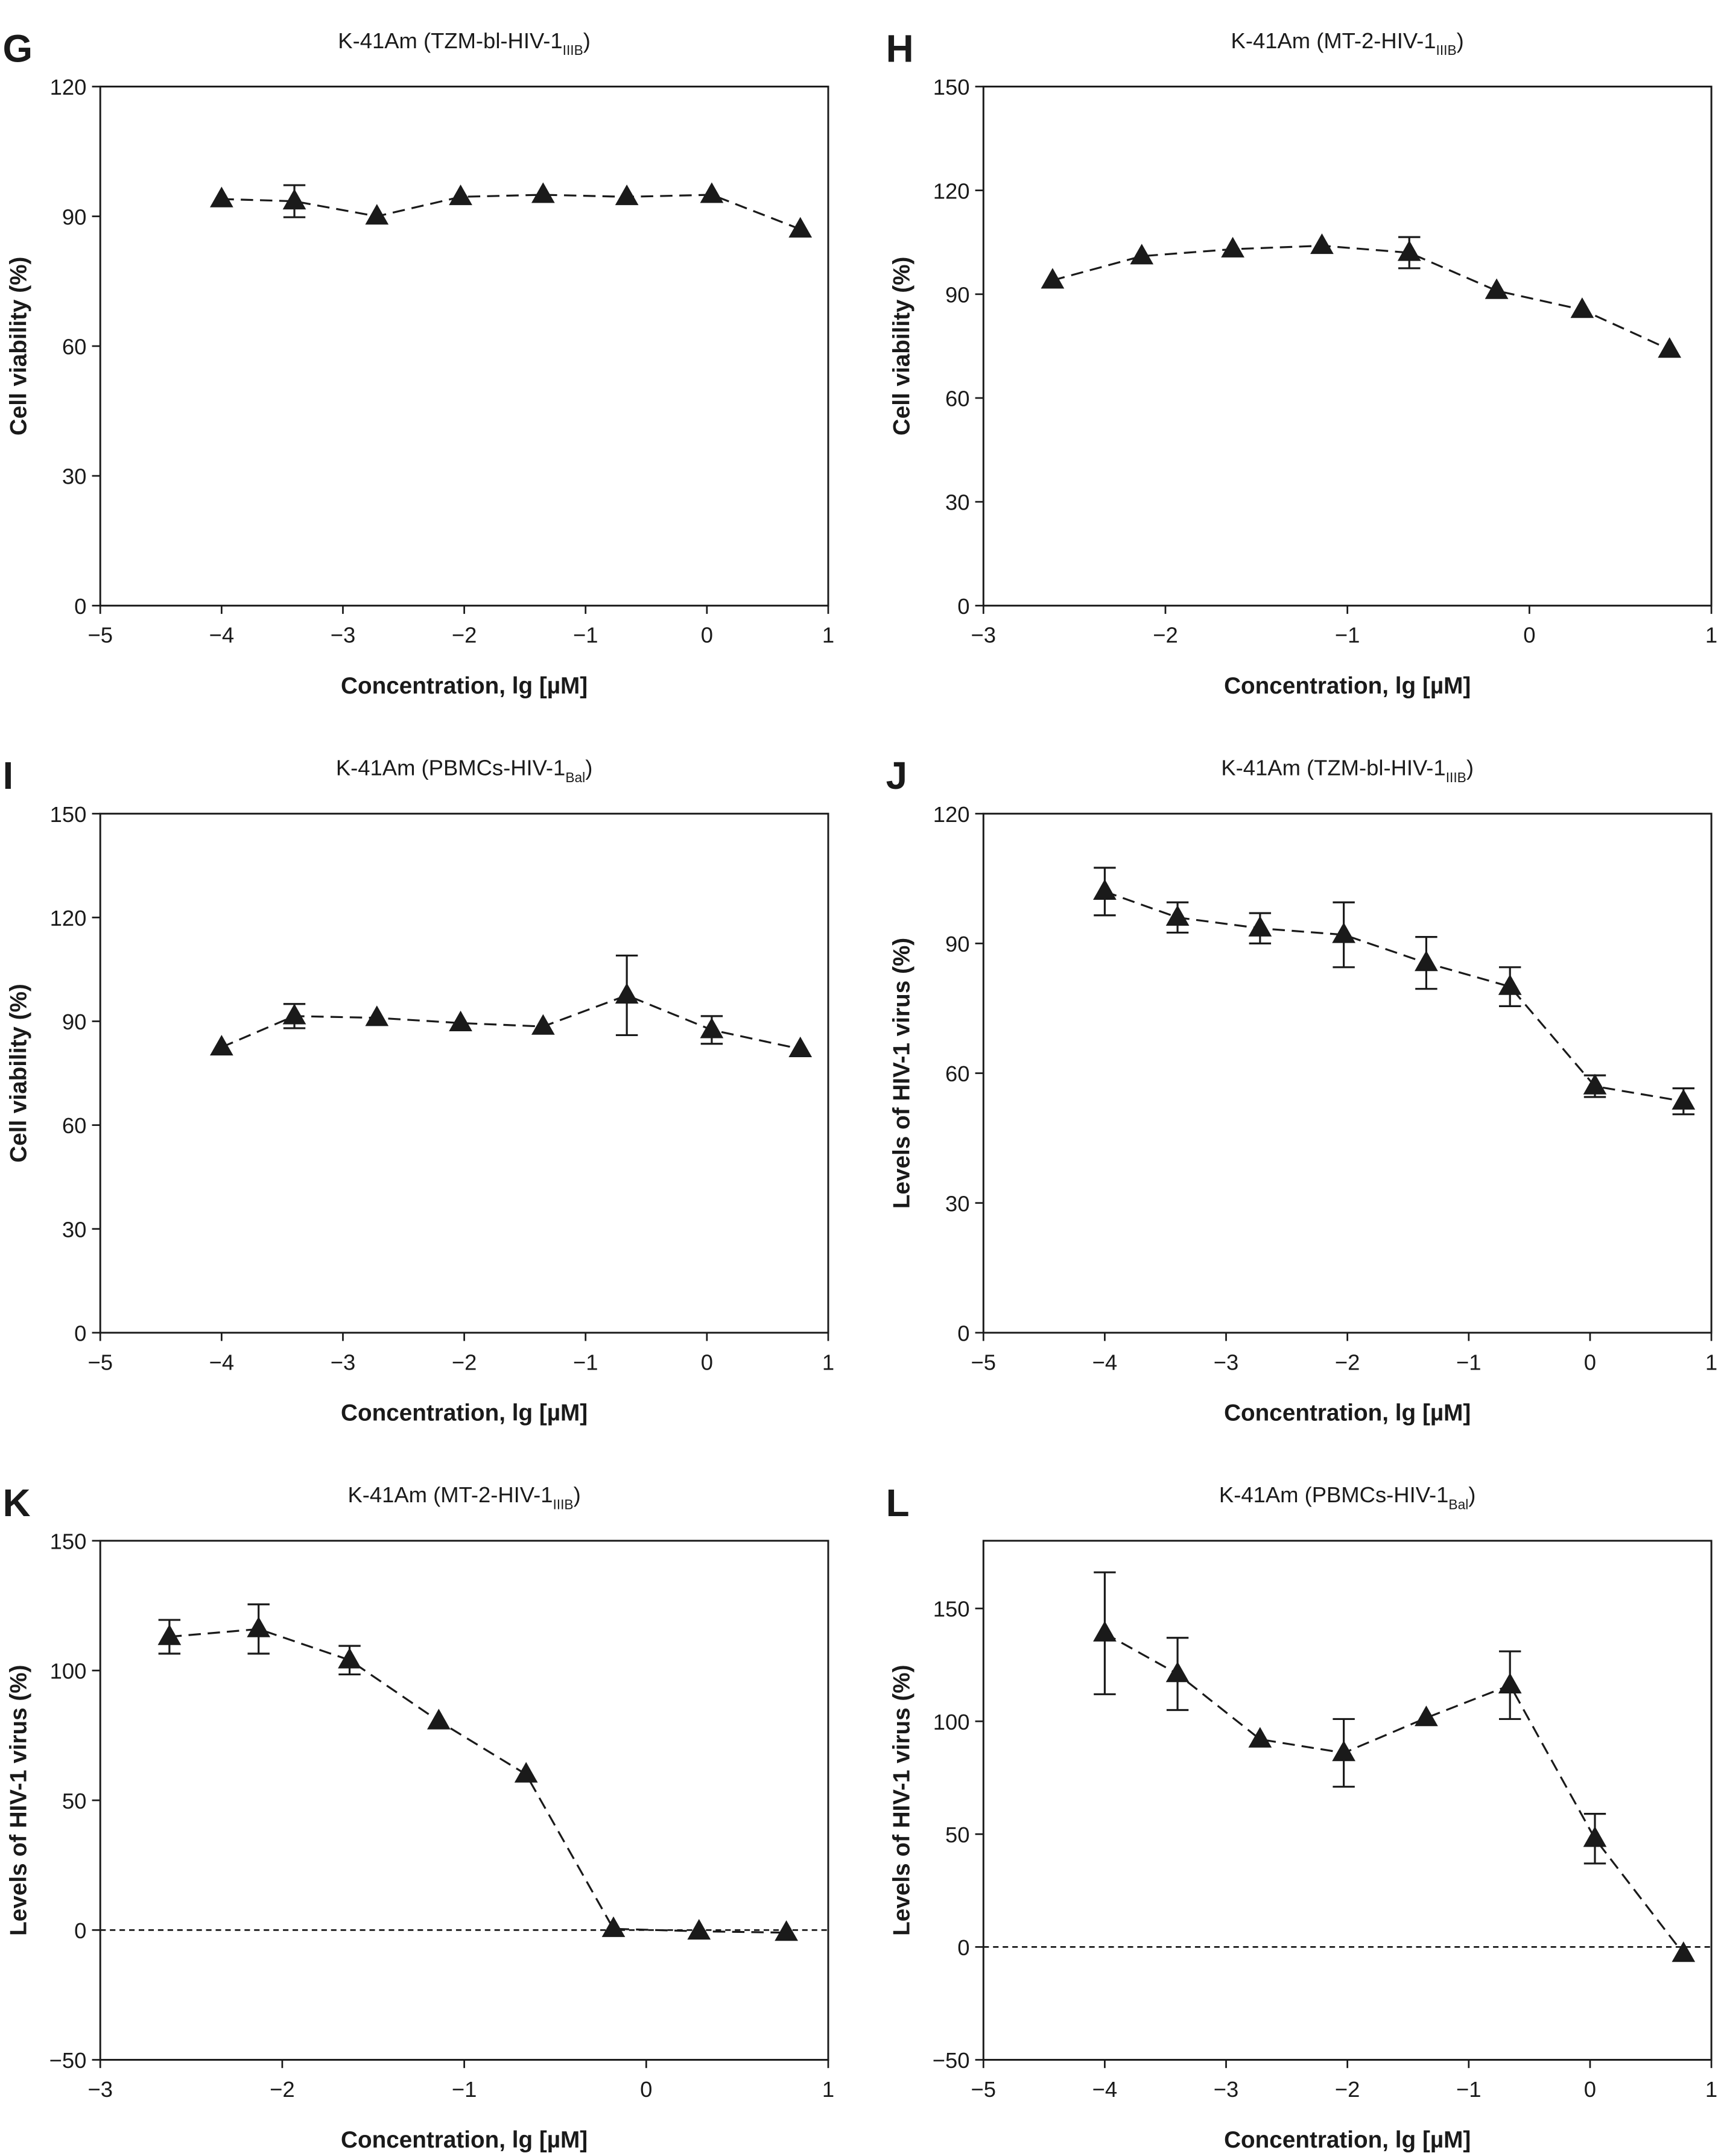 The height and width of the screenshot is (2156, 1721). What do you see at coordinates (1333, 767) in the screenshot?
I see `chart-title-main: K-41Am (TZM-bl-HIV-1` at bounding box center [1333, 767].